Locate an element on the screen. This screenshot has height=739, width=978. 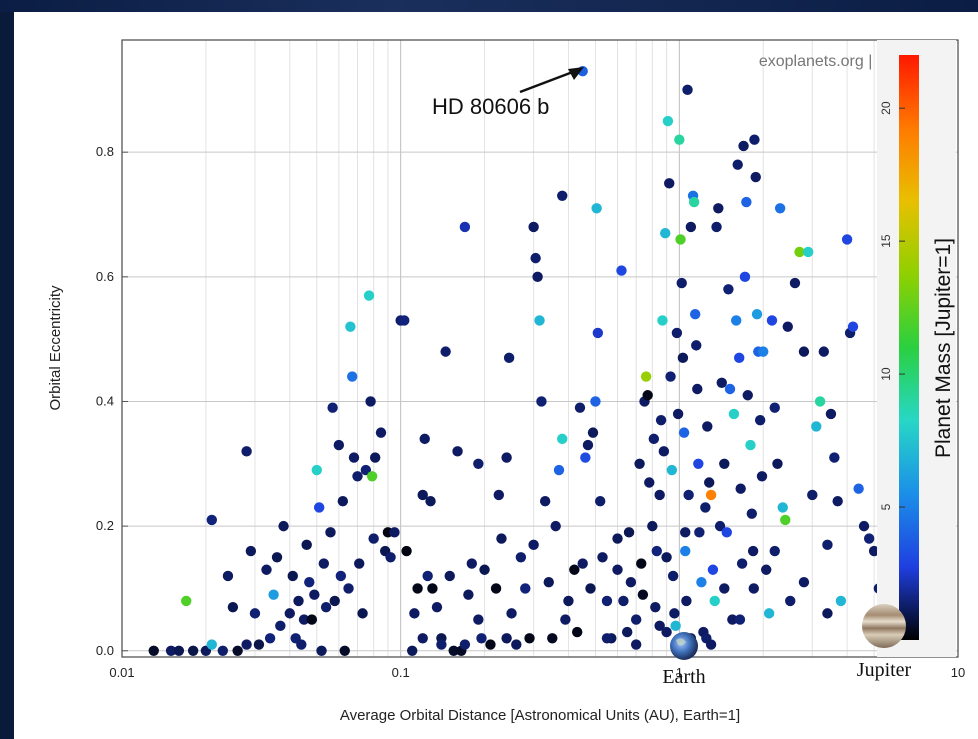
arrow-icon is located at coordinates (551, 80).